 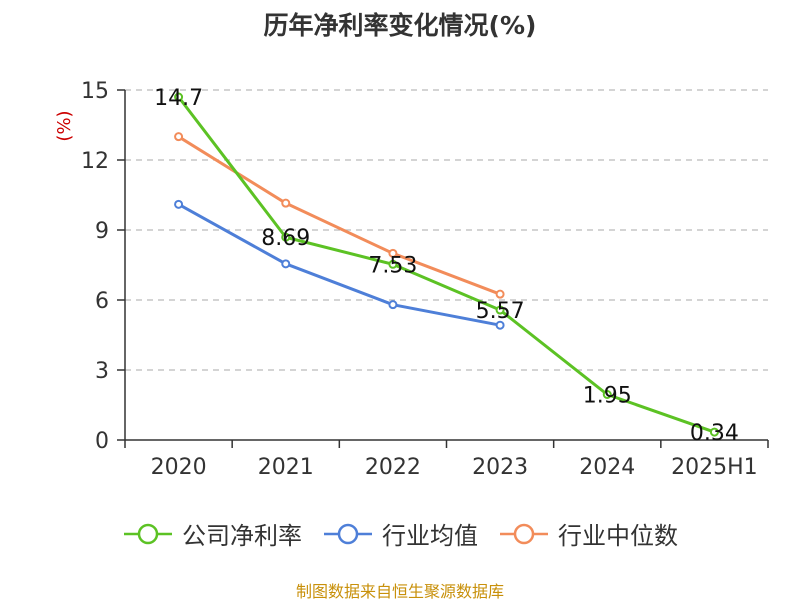 What do you see at coordinates (714, 467) in the screenshot?
I see `x-tick-label: 2025H1` at bounding box center [714, 467].